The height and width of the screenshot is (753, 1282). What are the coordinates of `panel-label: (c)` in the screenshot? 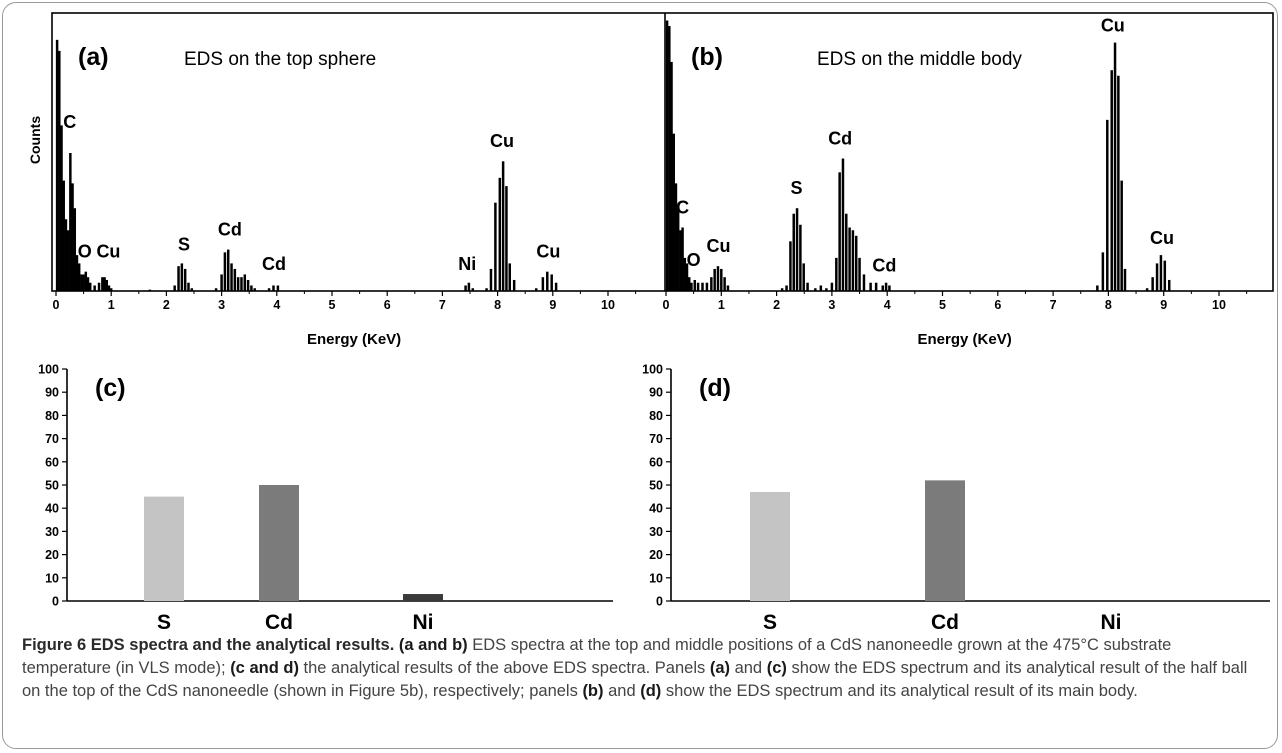 It's located at (110, 388).